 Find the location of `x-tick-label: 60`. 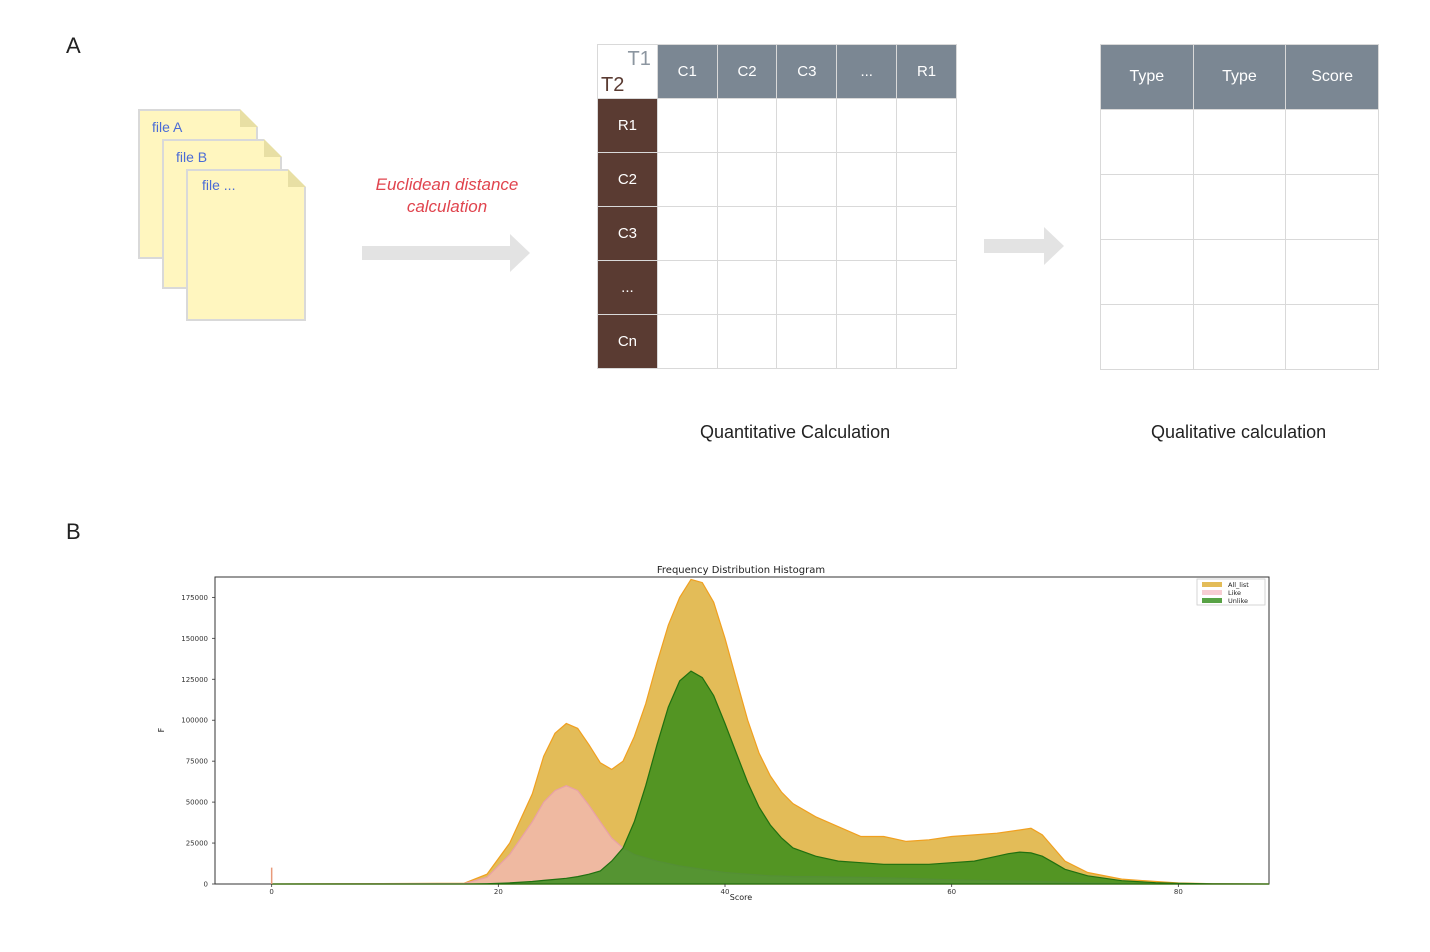

x-tick-label: 60 is located at coordinates (951, 892).